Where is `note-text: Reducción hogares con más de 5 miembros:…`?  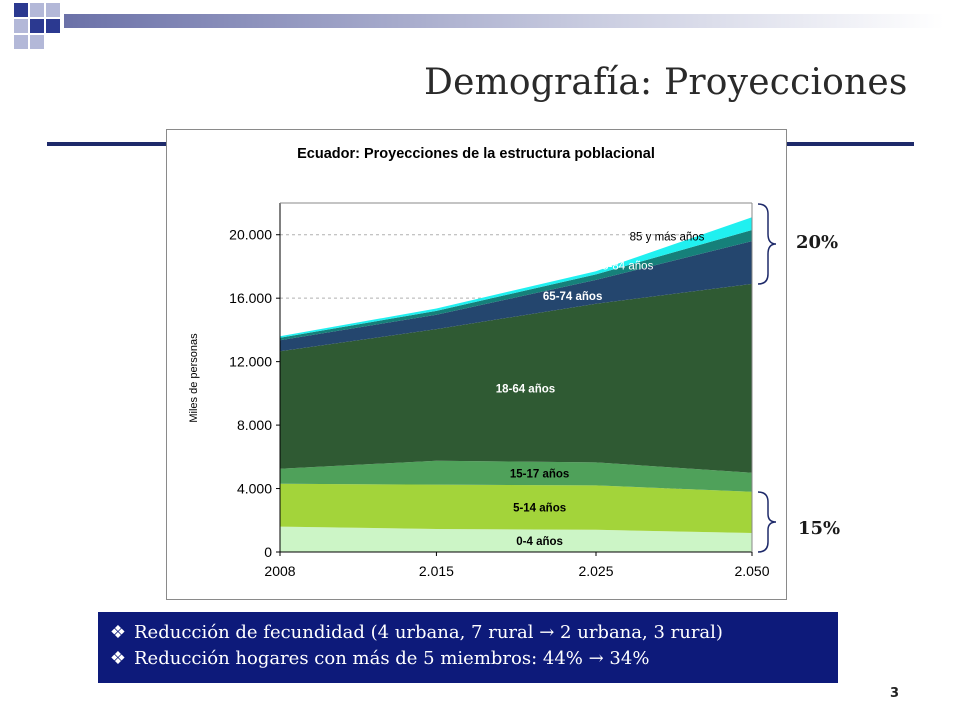 note-text: Reducción hogares con más de 5 miembros:… is located at coordinates (392, 658).